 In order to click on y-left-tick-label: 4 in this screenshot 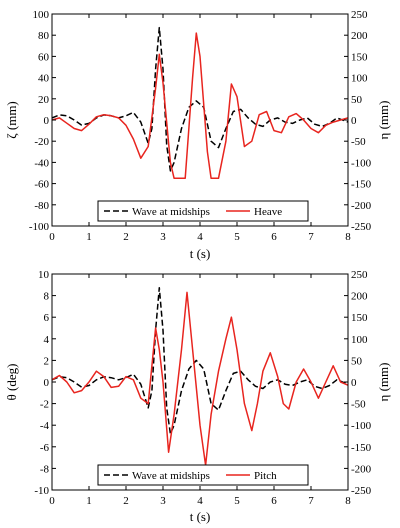, I will do `click(47, 340)`.